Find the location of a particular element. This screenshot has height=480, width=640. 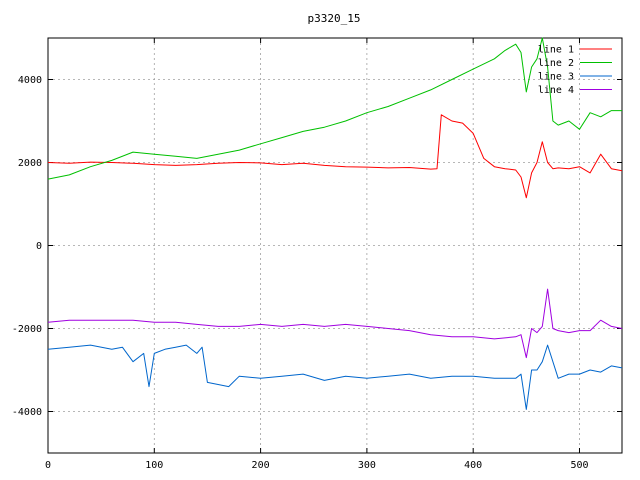

x-tick-label: 500 is located at coordinates (579, 465).